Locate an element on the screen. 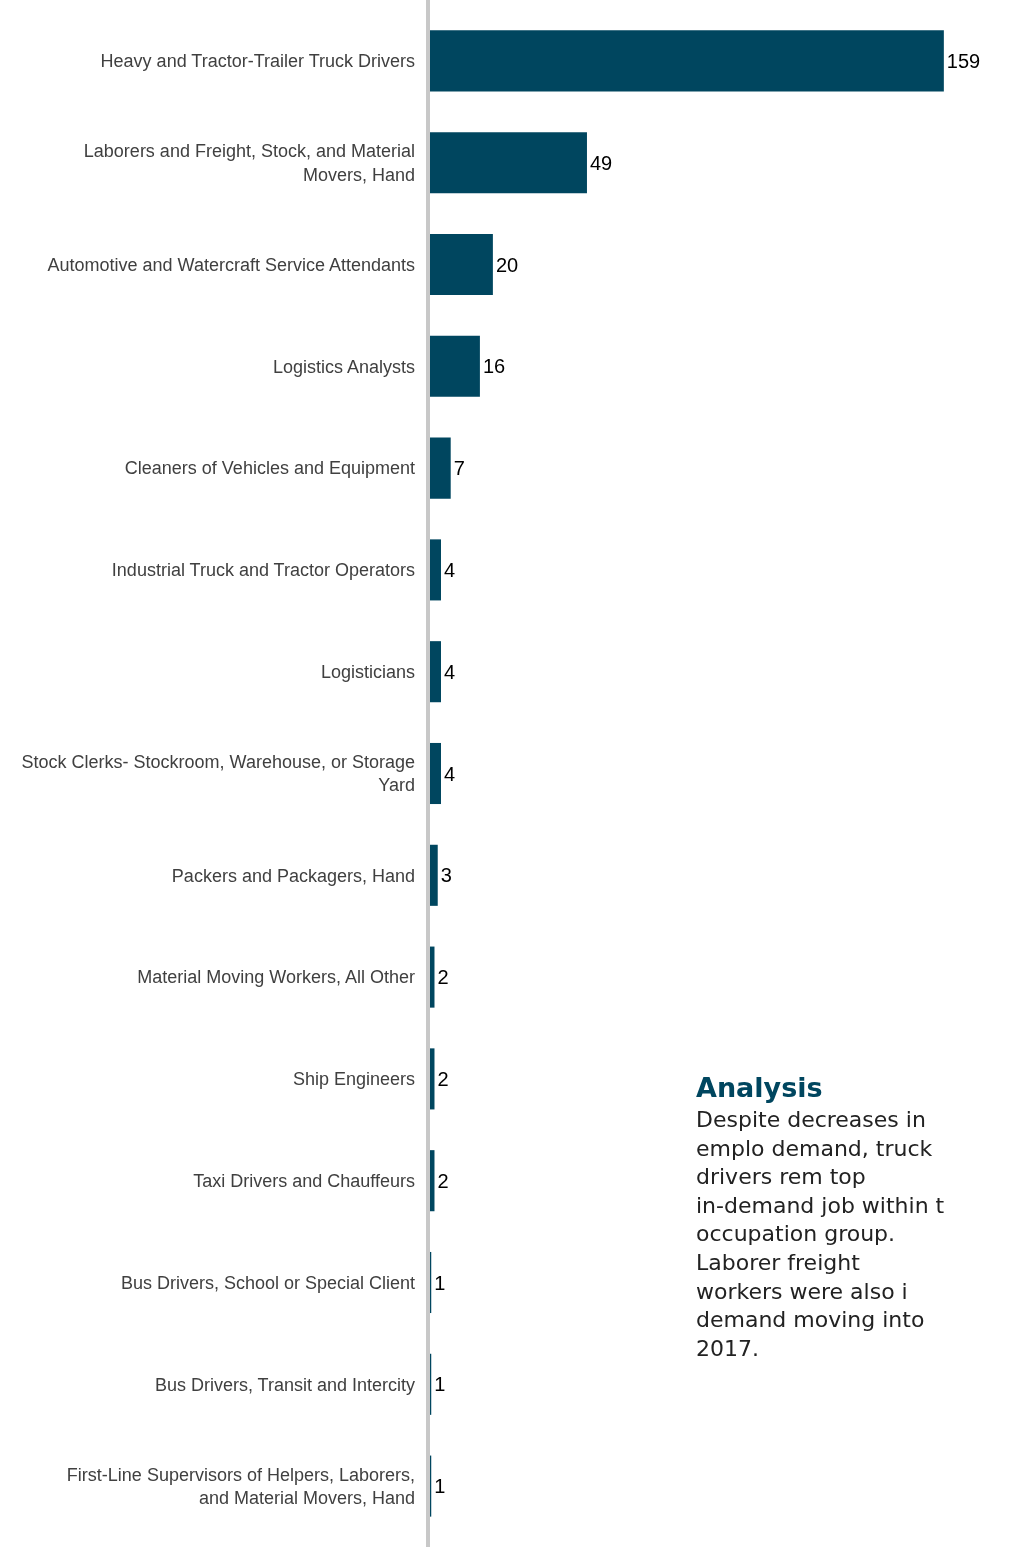 The width and height of the screenshot is (1025, 1547). y-tick-label: Bus Drivers, School or Special Client is located at coordinates (267, 1282).